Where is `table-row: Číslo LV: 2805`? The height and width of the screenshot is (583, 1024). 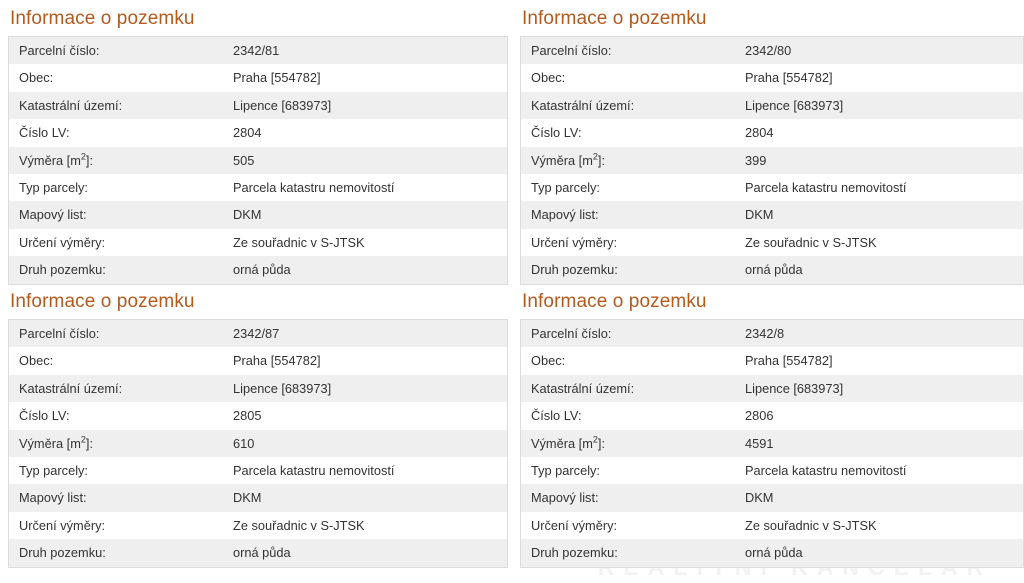 table-row: Číslo LV: 2805 is located at coordinates (258, 416).